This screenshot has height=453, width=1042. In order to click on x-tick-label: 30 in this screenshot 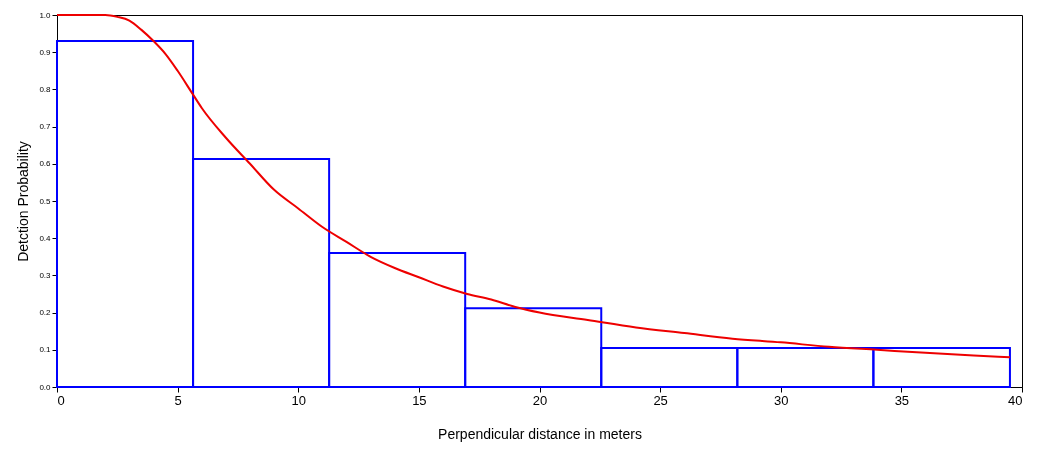, I will do `click(781, 400)`.